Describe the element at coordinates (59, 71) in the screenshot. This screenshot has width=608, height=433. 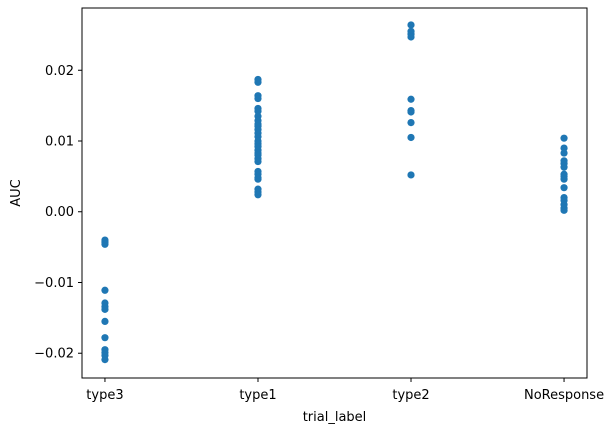
I see `y-tick-label-4: 0.02` at that location.